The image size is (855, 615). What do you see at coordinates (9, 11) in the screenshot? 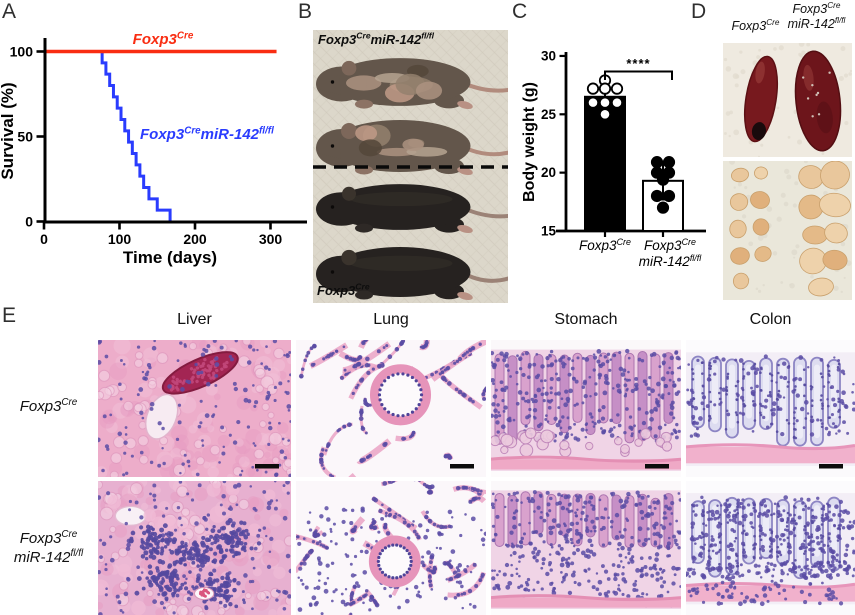
I see `panel-letter-a: A` at bounding box center [9, 11].